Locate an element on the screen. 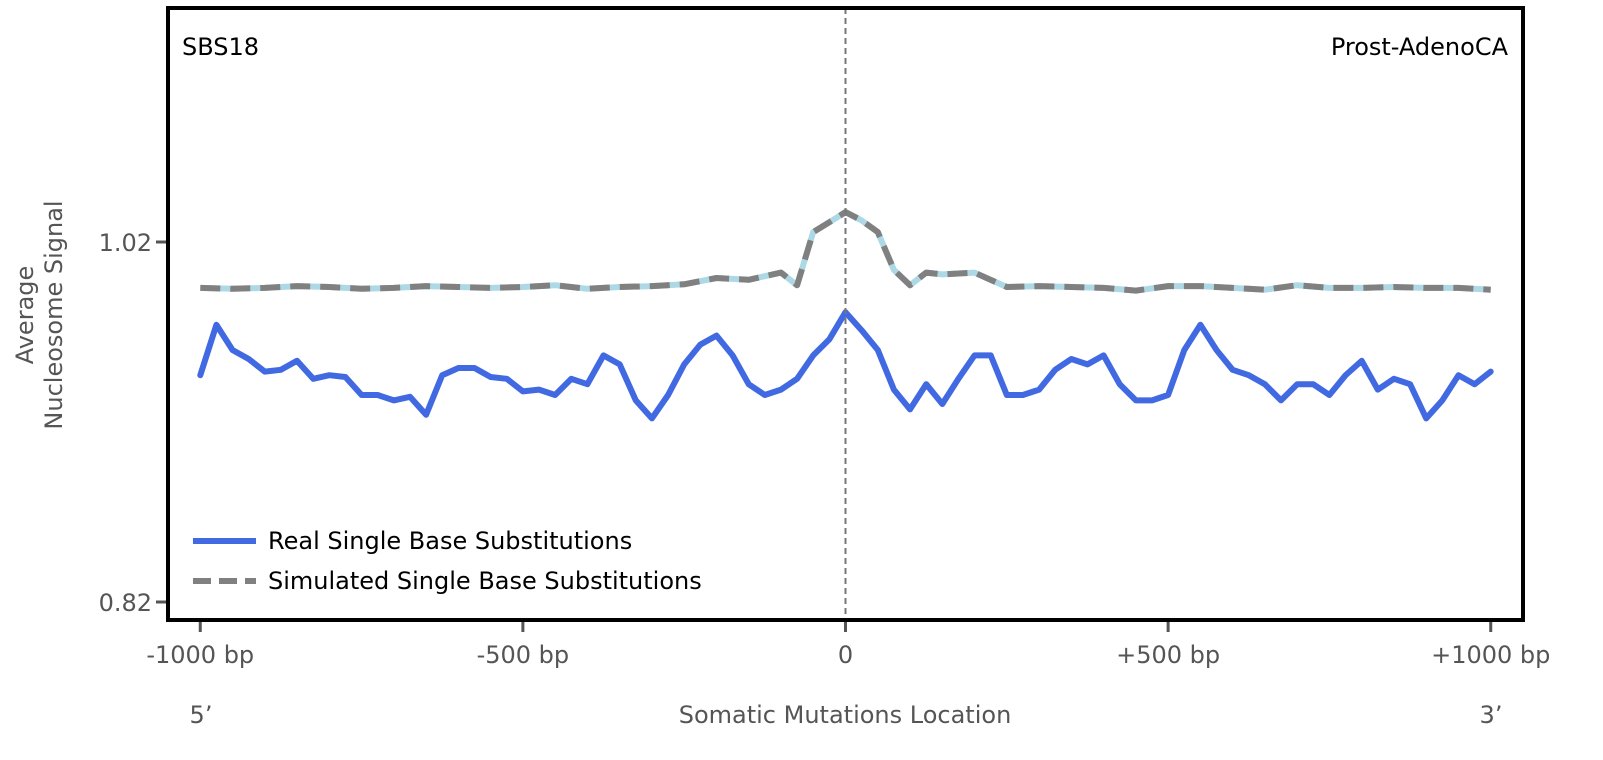 The image size is (1603, 760). cancer-type-label: Prost-AdenoCA is located at coordinates (1420, 47).